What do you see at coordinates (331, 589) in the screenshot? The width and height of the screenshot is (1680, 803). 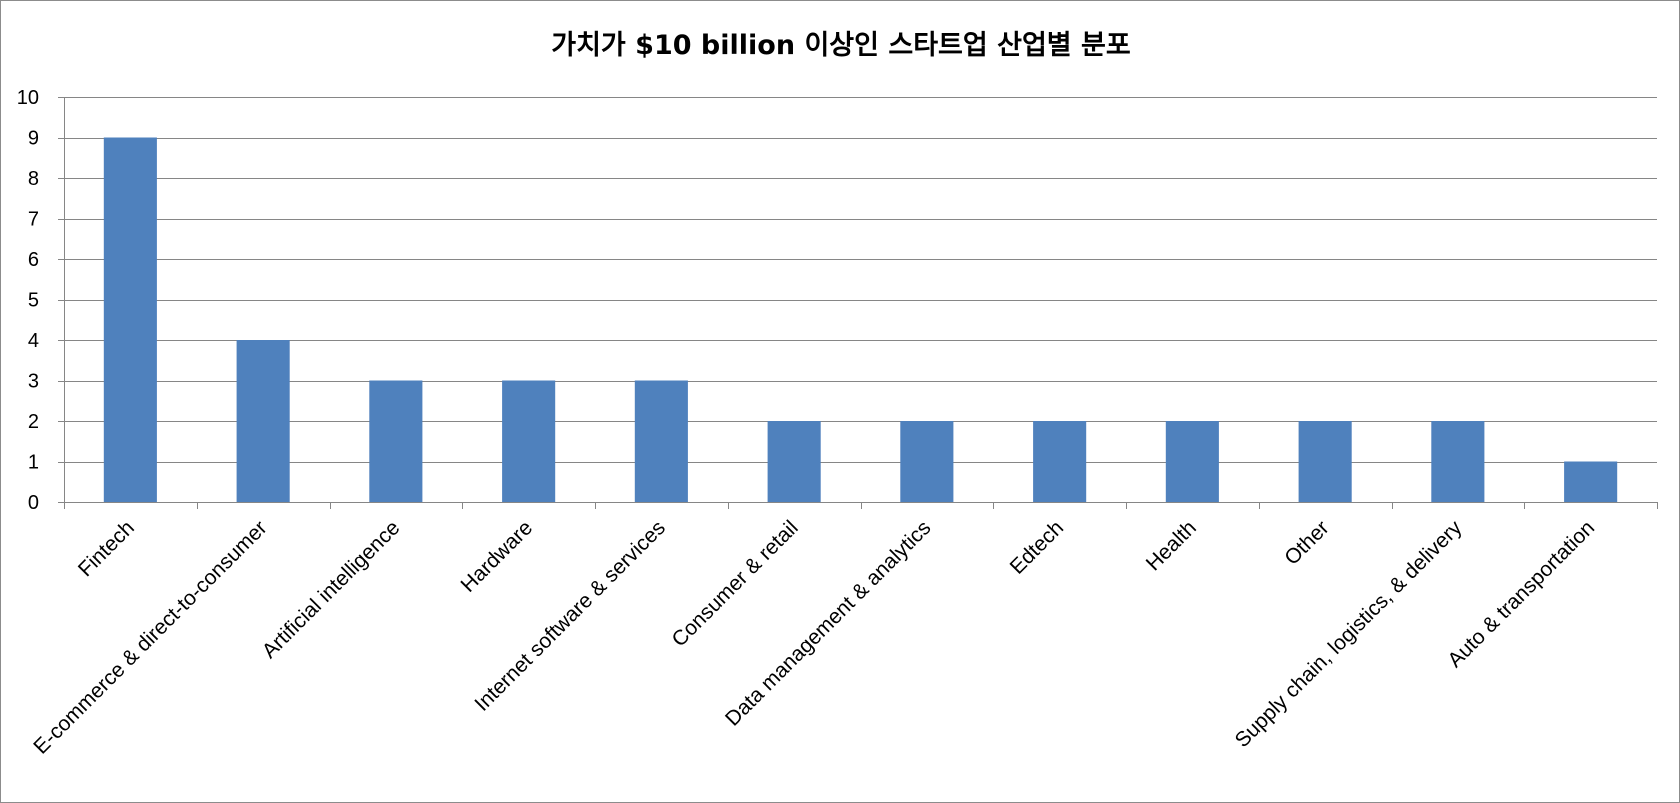 I see `x-category-label: Artificial intelligence` at bounding box center [331, 589].